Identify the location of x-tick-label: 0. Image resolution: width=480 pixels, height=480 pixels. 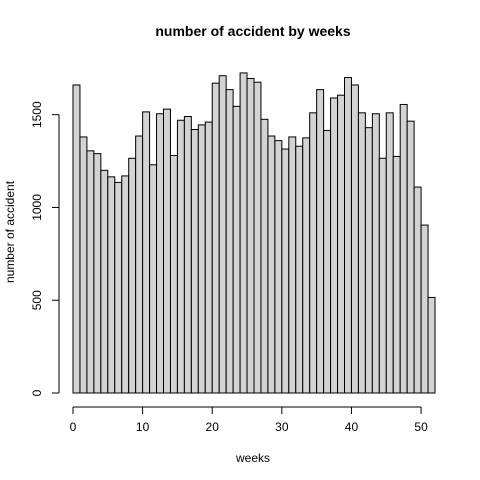
(73, 427).